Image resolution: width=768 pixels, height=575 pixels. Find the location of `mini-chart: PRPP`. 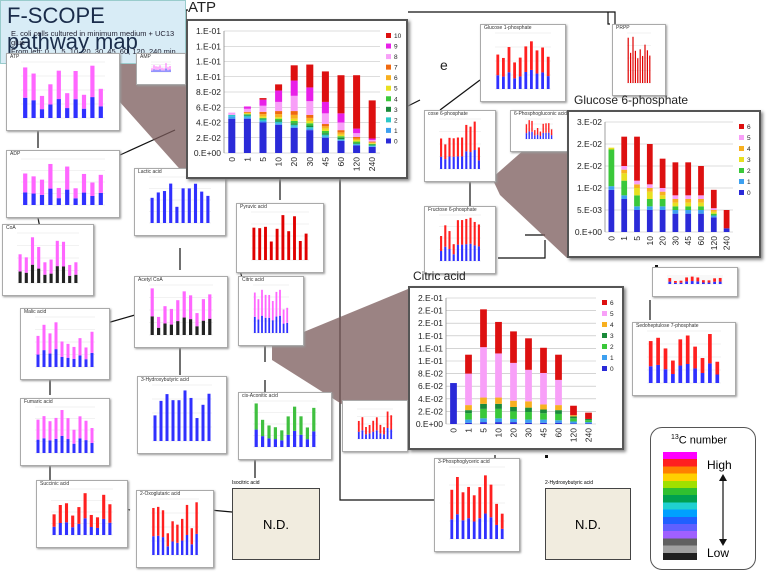

mini-chart: PRPP is located at coordinates (639, 60).